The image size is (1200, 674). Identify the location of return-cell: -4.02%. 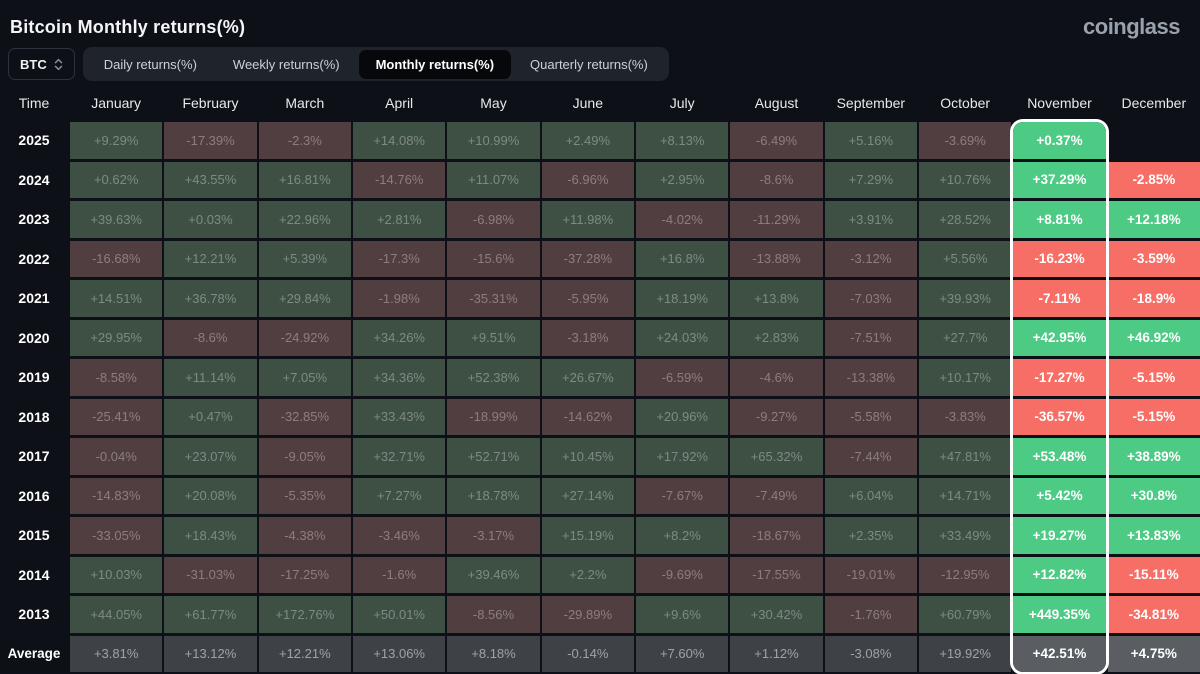
(682, 219).